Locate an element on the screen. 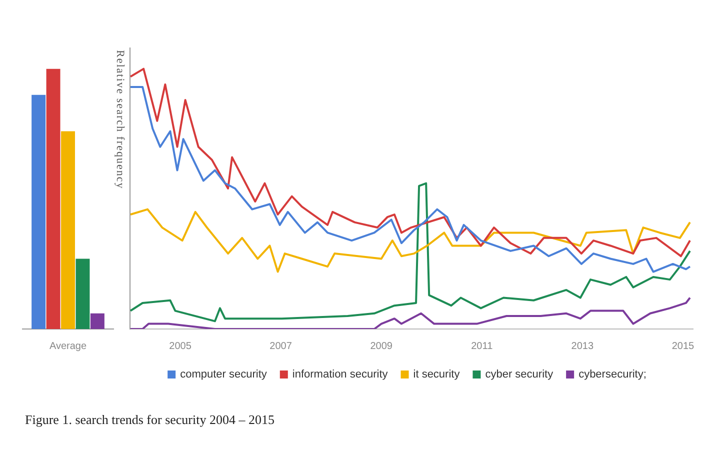 The width and height of the screenshot is (707, 450). x-tick-label: 2005 is located at coordinates (180, 346).